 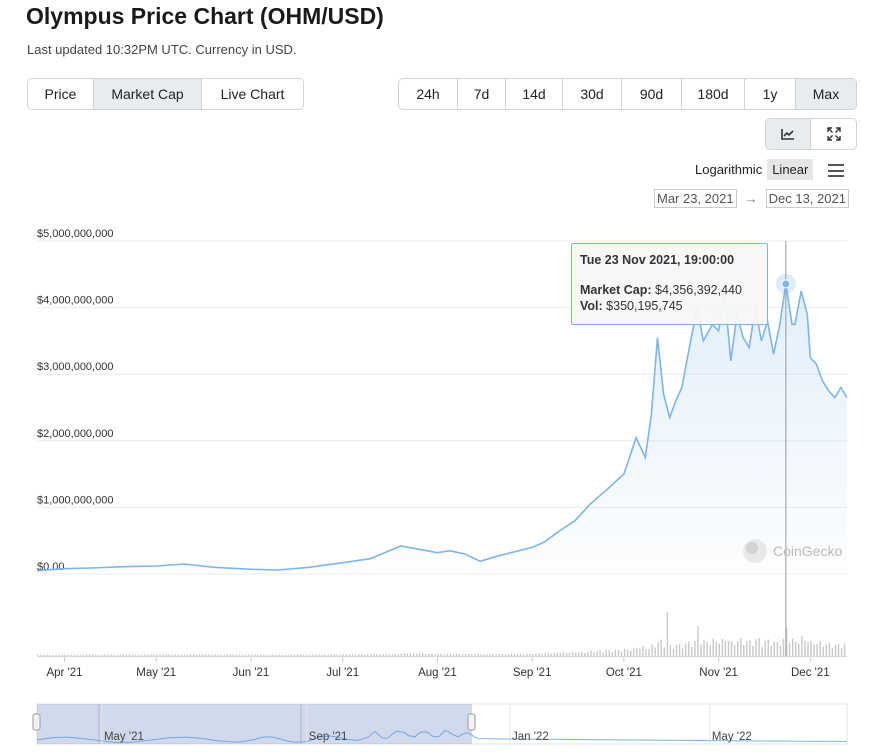 What do you see at coordinates (471, 722) in the screenshot?
I see `navigator-handle-right` at bounding box center [471, 722].